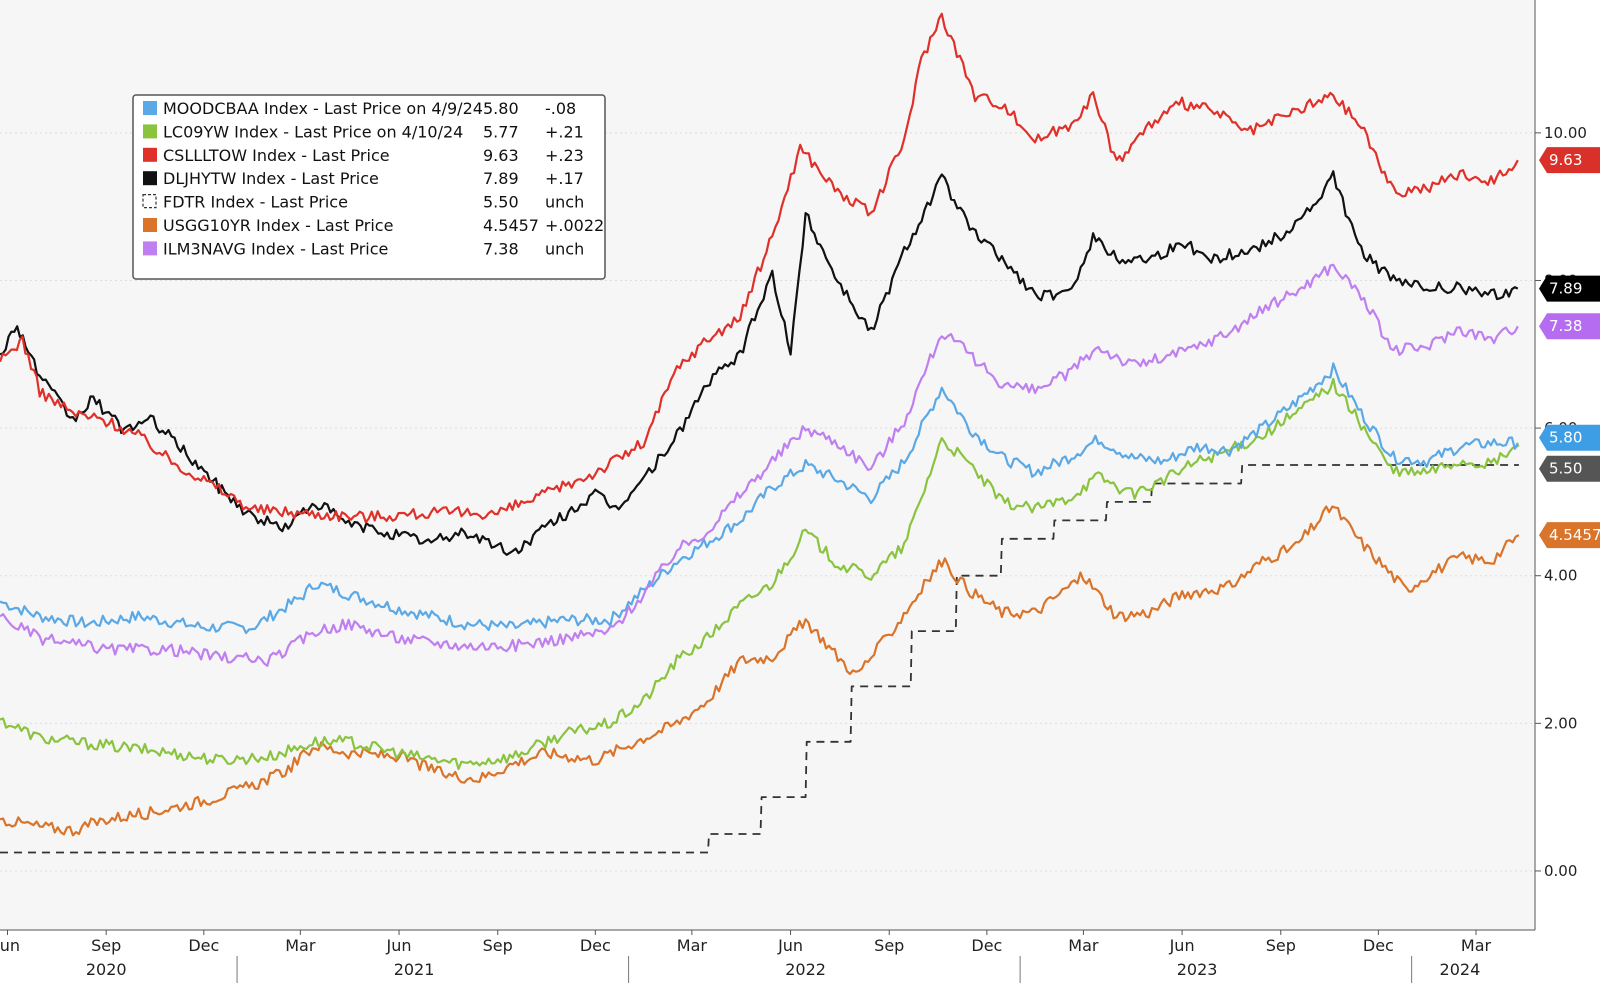 This screenshot has height=983, width=1600. What do you see at coordinates (1565, 326) in the screenshot?
I see `value-tag-label: 7.38` at bounding box center [1565, 326].